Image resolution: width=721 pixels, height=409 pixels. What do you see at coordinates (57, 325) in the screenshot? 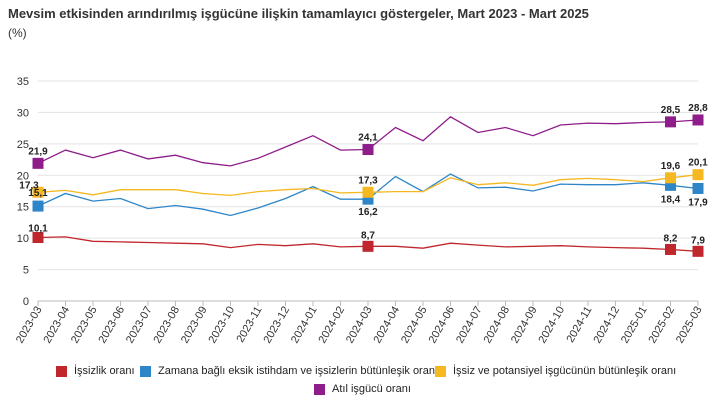
I see `x-tick-label: 2023-04` at bounding box center [57, 325].